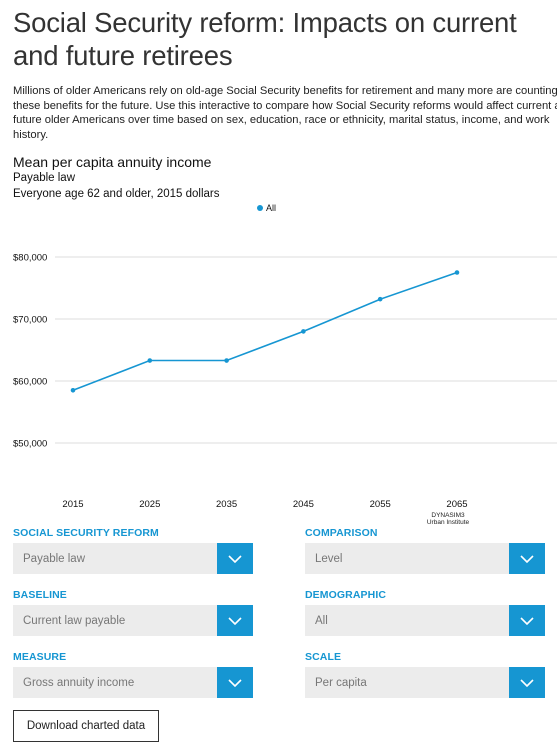  What do you see at coordinates (54, 558) in the screenshot?
I see `reform-value: Payable law` at bounding box center [54, 558].